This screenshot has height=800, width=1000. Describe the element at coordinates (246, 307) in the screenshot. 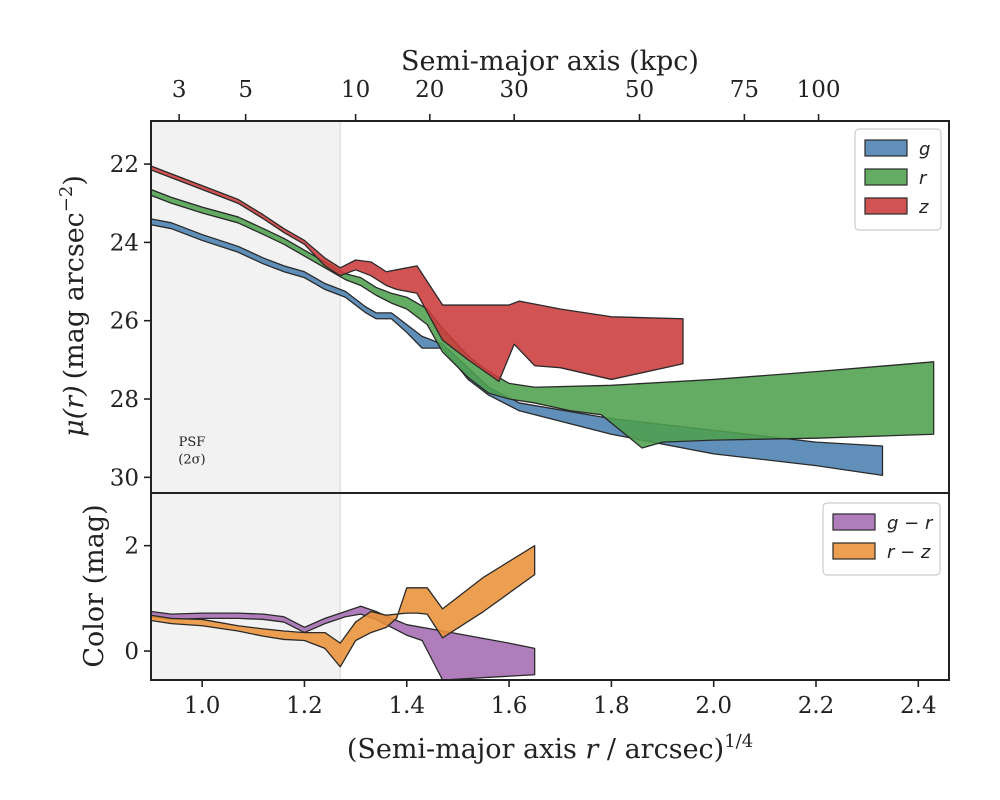

I see `psf-region-top` at that location.